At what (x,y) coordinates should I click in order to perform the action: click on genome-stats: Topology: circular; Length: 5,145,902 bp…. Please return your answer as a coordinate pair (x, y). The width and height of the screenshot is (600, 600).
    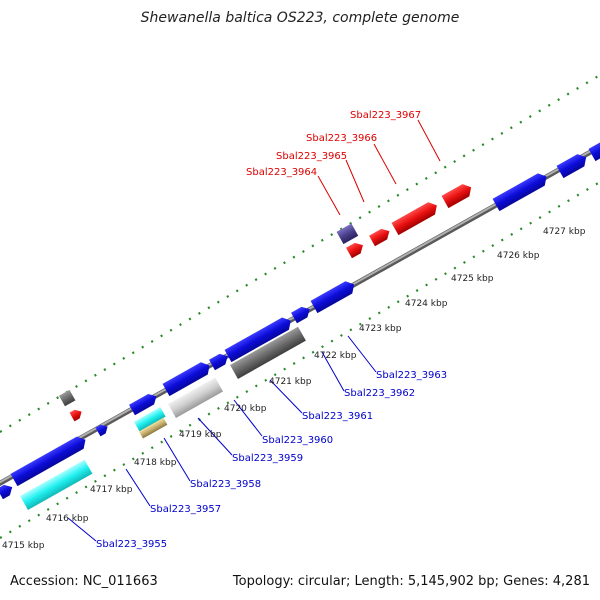
    Looking at the image, I should click on (411, 581).